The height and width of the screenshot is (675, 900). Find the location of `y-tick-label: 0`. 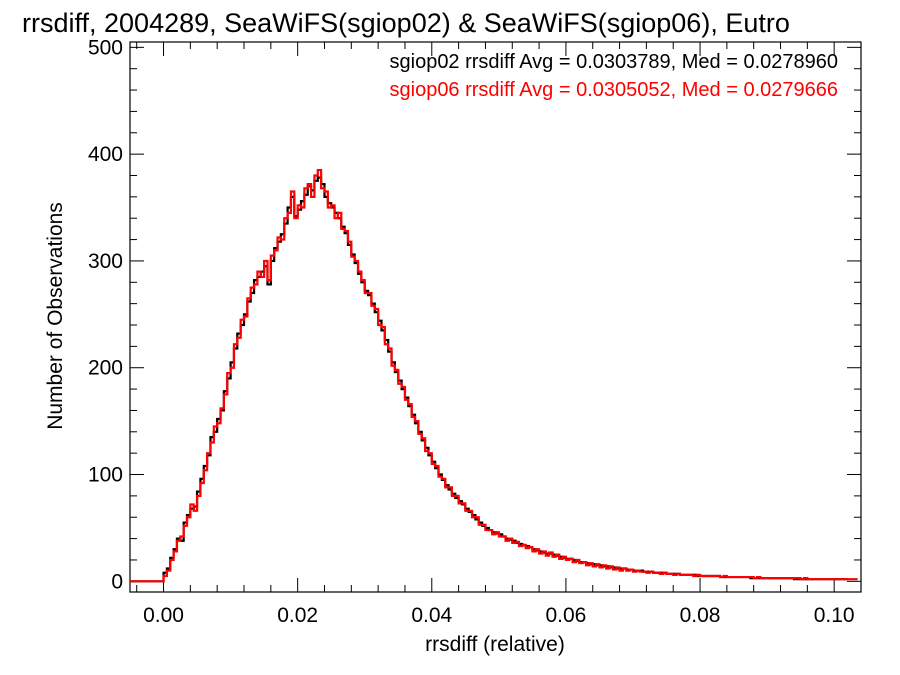

y-tick-label: 0 is located at coordinates (117, 581).